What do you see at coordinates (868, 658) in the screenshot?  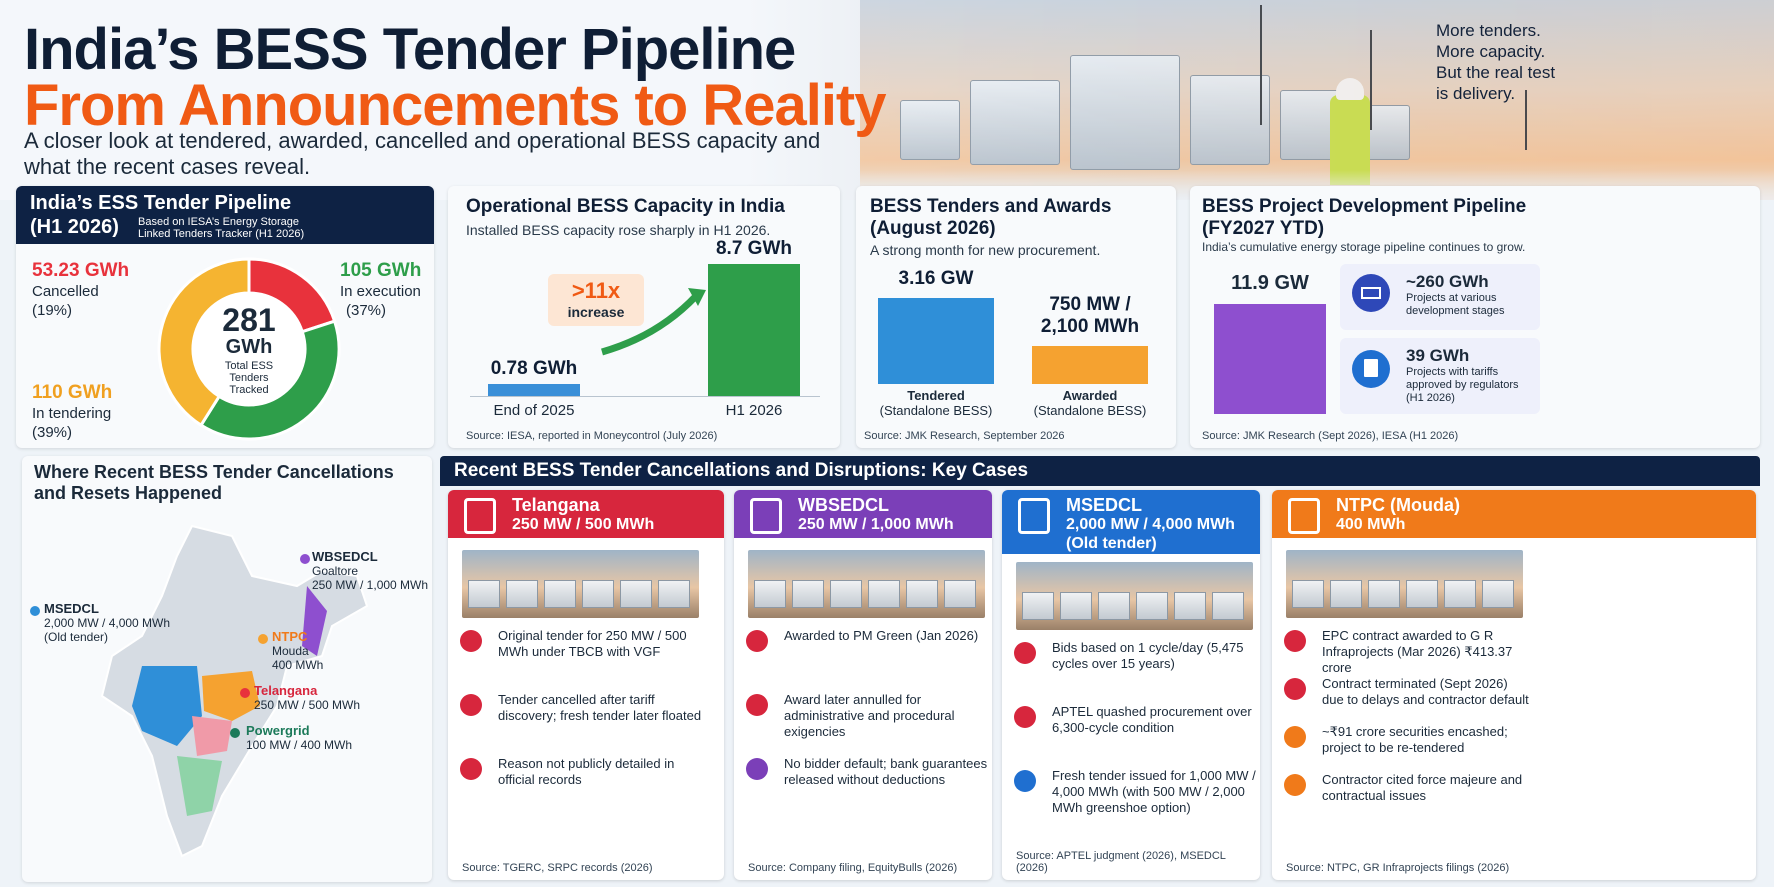 I see `case-row: Awarded to PM Green (Jan 2026)` at bounding box center [868, 658].